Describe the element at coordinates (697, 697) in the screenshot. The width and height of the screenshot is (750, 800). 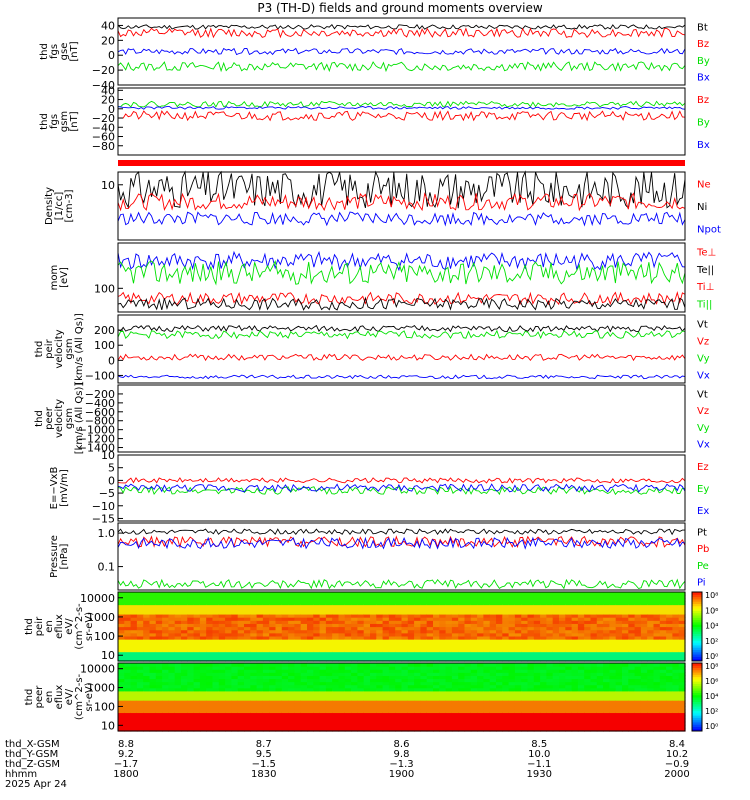
I see `colorbar-frame` at that location.